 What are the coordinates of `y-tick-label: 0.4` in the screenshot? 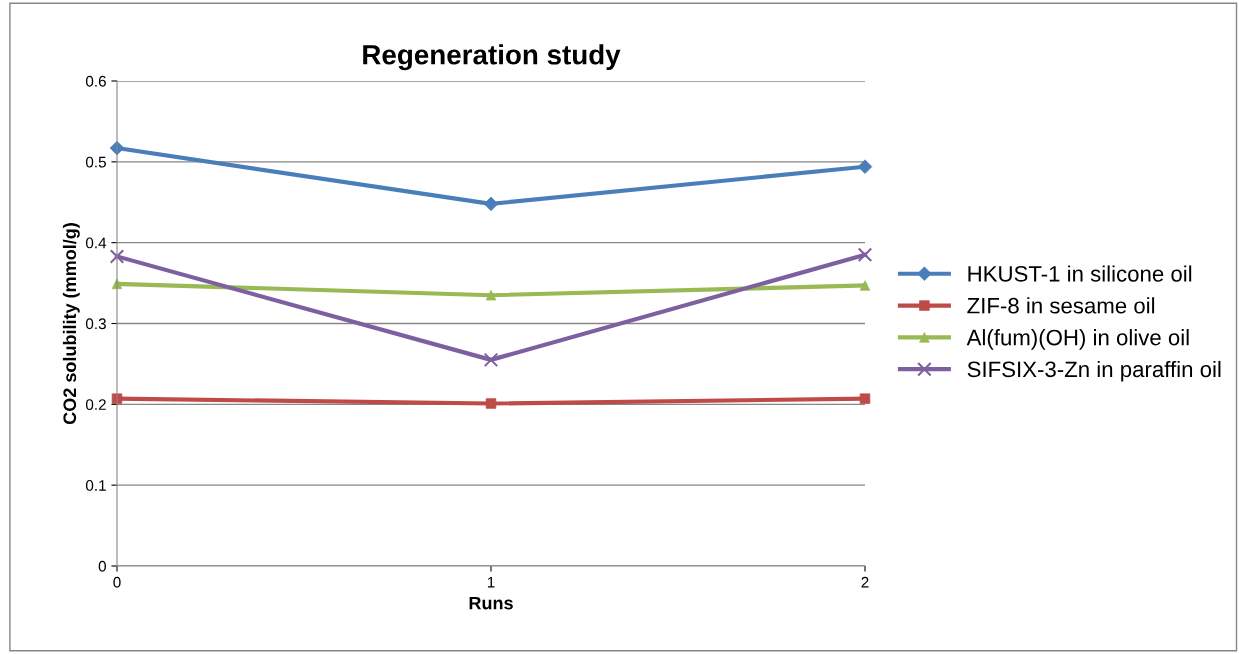 It's located at (96, 243).